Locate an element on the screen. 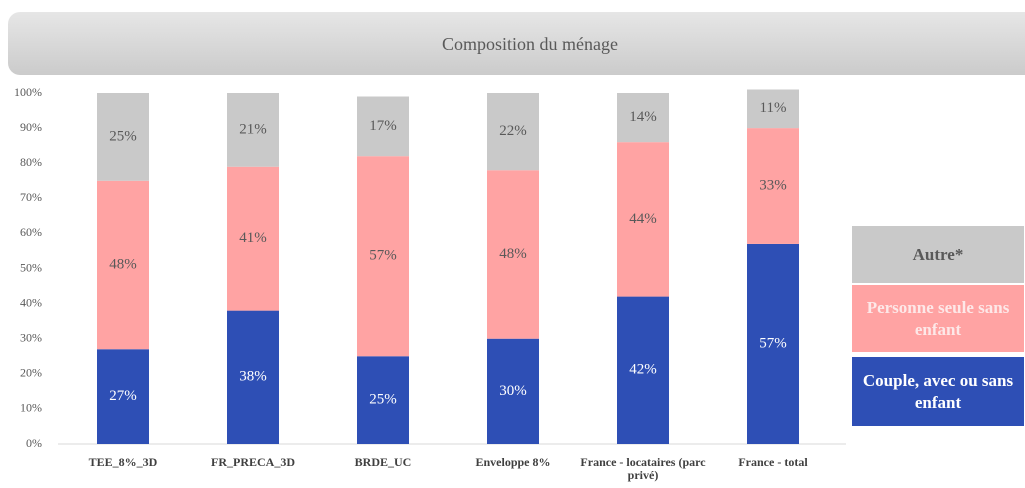 Image resolution: width=1025 pixels, height=488 pixels. data-label: 27% is located at coordinates (123, 396).